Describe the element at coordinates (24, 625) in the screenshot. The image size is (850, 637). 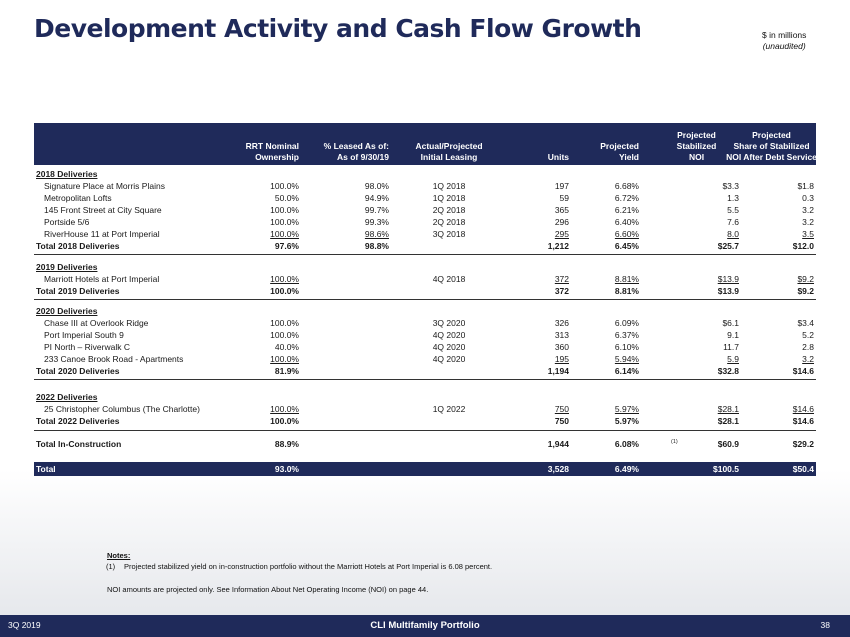
I see `footer-quarter: 3Q 2019` at that location.